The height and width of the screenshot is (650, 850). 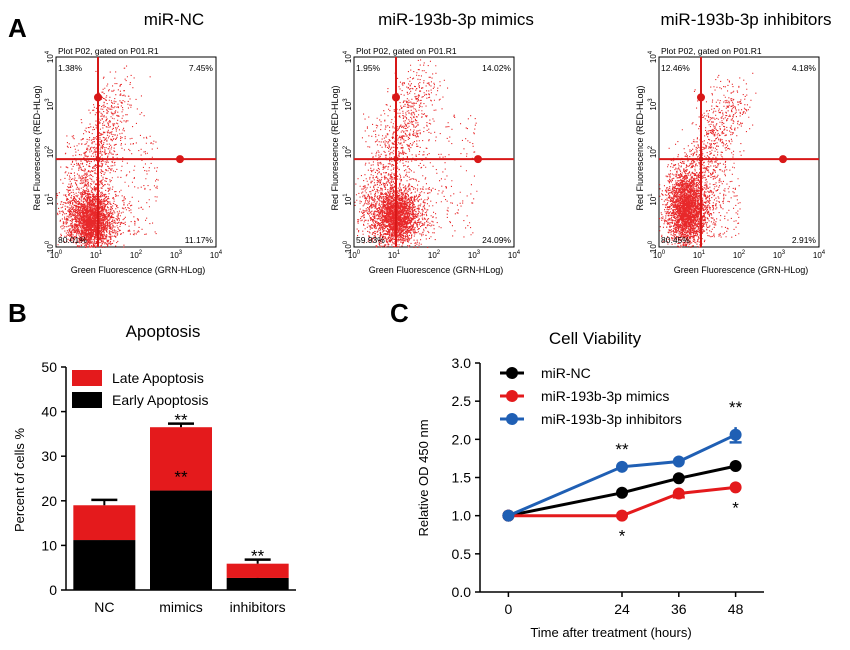 What do you see at coordinates (199, 240) in the screenshot?
I see `quadrant-bottom-right: 11.17%` at bounding box center [199, 240].